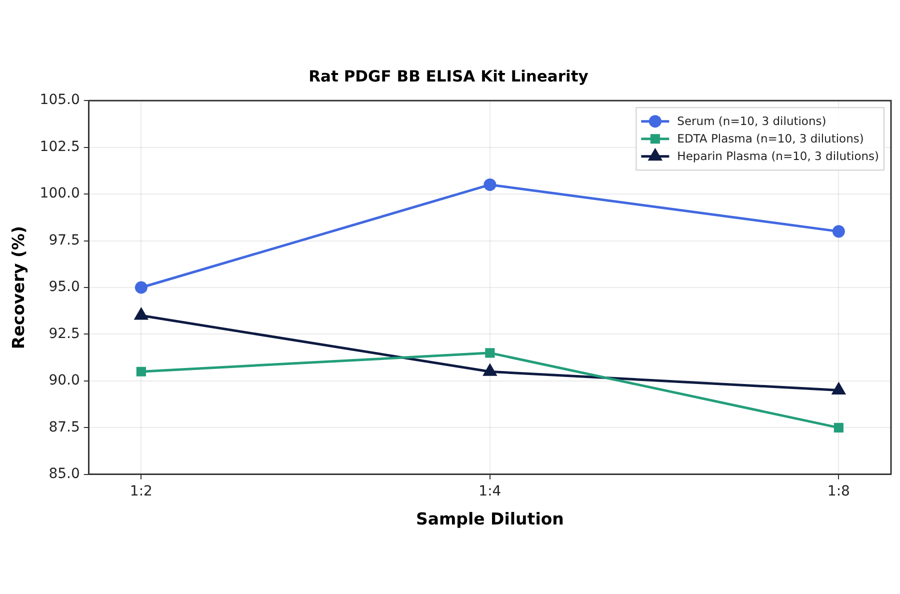 The image size is (900, 594). Describe the element at coordinates (60, 100) in the screenshot. I see `y-tick-label: 105.0` at that location.